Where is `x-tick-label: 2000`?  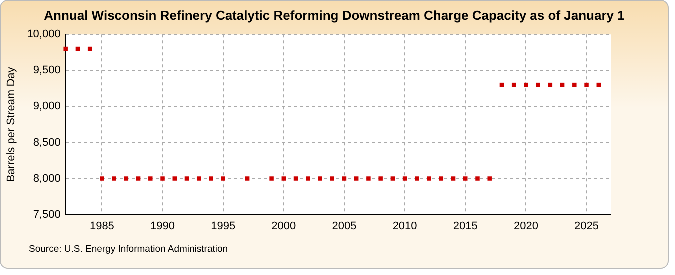 x-tick-label: 2000 is located at coordinates (284, 226).